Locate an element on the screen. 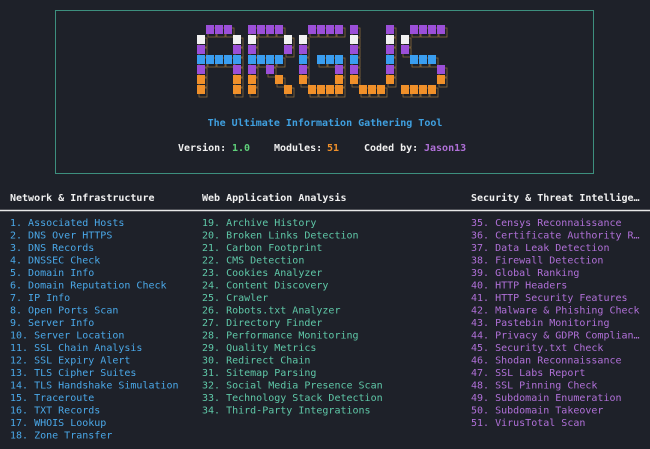 The width and height of the screenshot is (650, 449). module-item: 9. Server Info is located at coordinates (52, 323).